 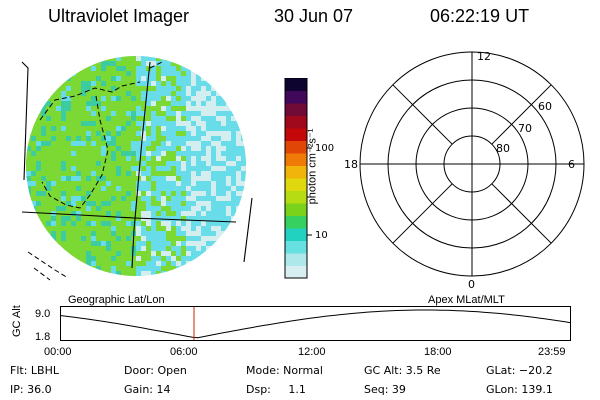 What do you see at coordinates (519, 370) in the screenshot?
I see `glat-info: GLat: −20.2` at bounding box center [519, 370].